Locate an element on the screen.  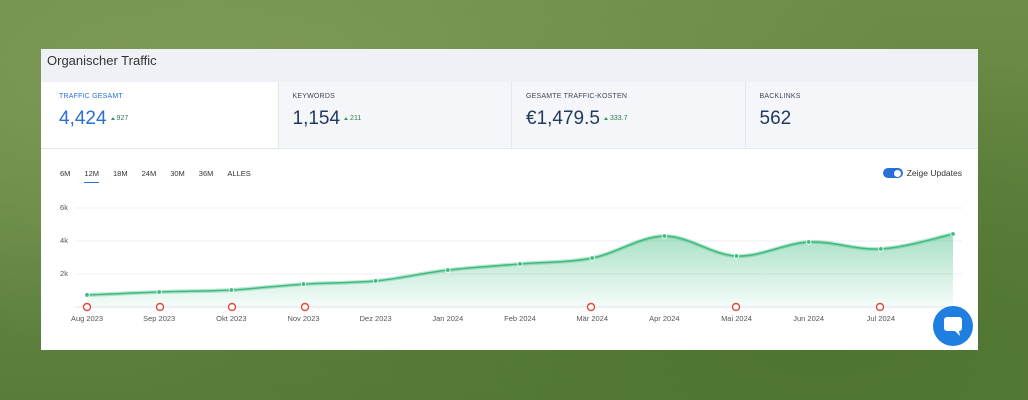
x-tick-label: Nov 2023 is located at coordinates (303, 318).